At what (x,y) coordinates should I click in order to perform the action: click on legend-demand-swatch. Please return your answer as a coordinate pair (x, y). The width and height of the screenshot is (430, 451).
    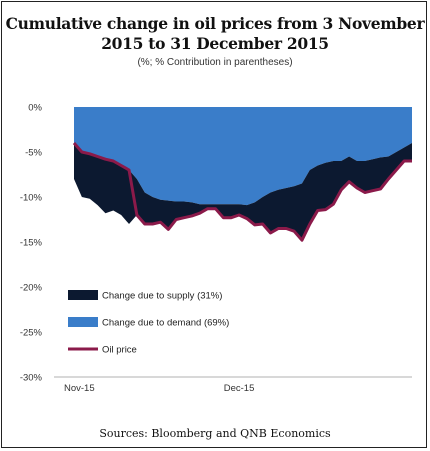
    Looking at the image, I should click on (83, 322).